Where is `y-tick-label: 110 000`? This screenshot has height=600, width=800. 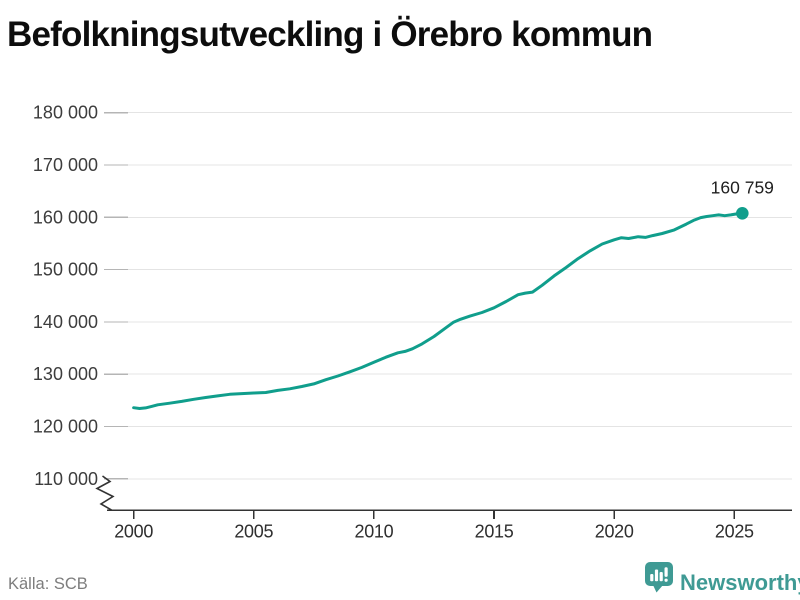
y-tick-label: 110 000 is located at coordinates (66, 479).